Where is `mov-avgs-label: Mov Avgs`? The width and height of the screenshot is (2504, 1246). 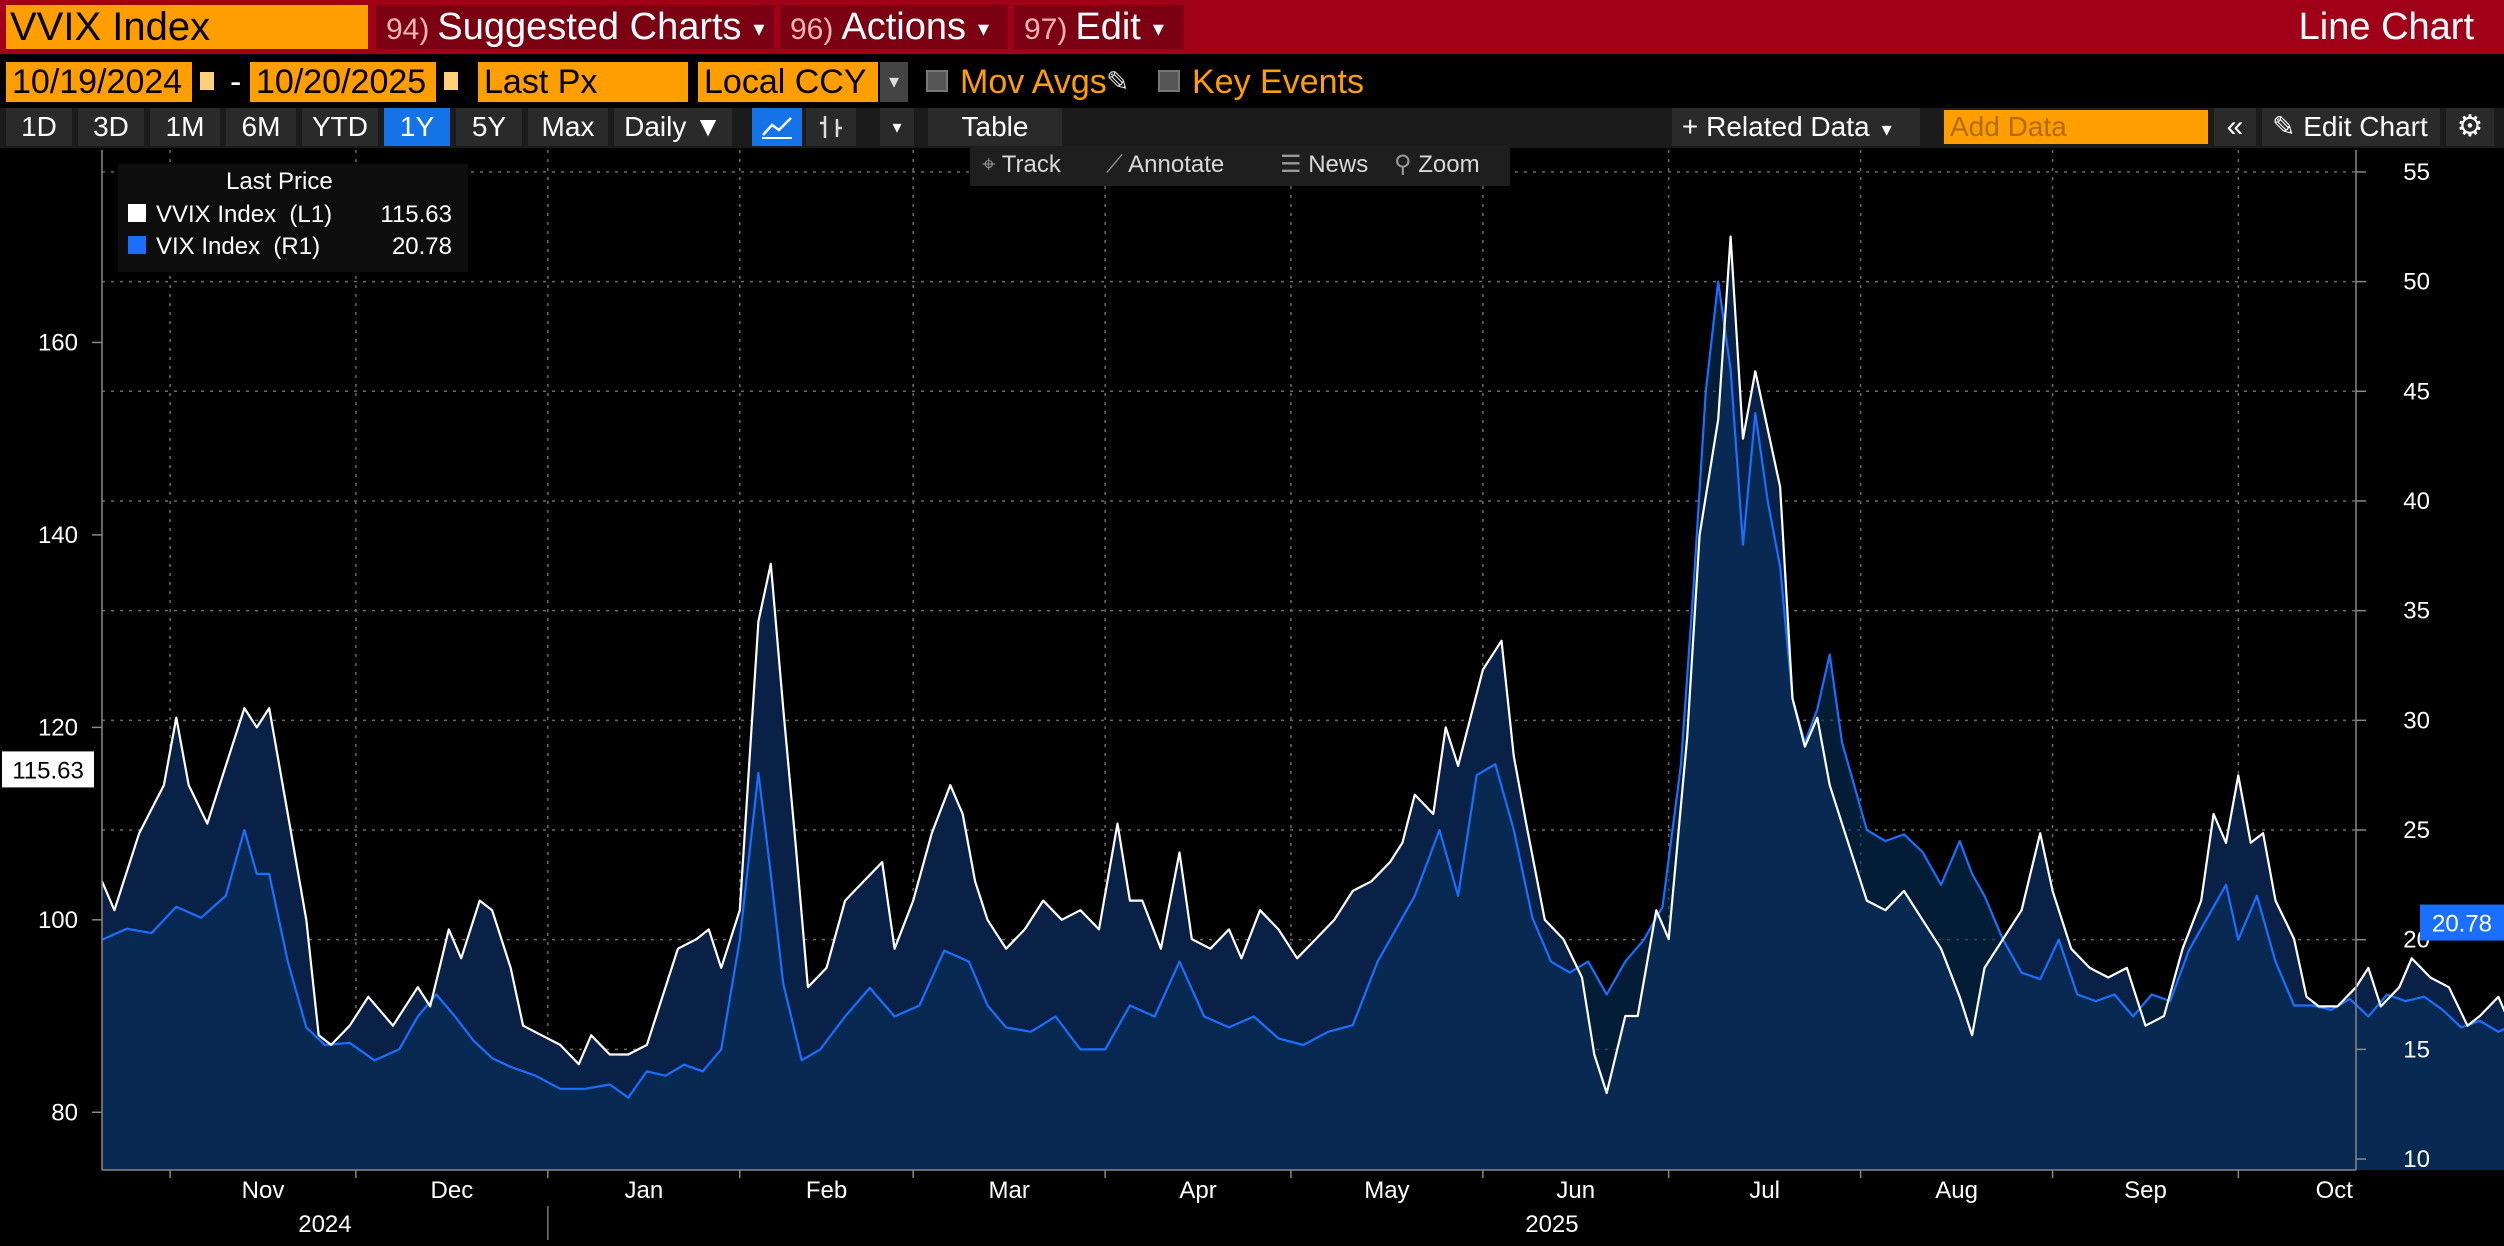 mov-avgs-label: Mov Avgs is located at coordinates (1033, 82).